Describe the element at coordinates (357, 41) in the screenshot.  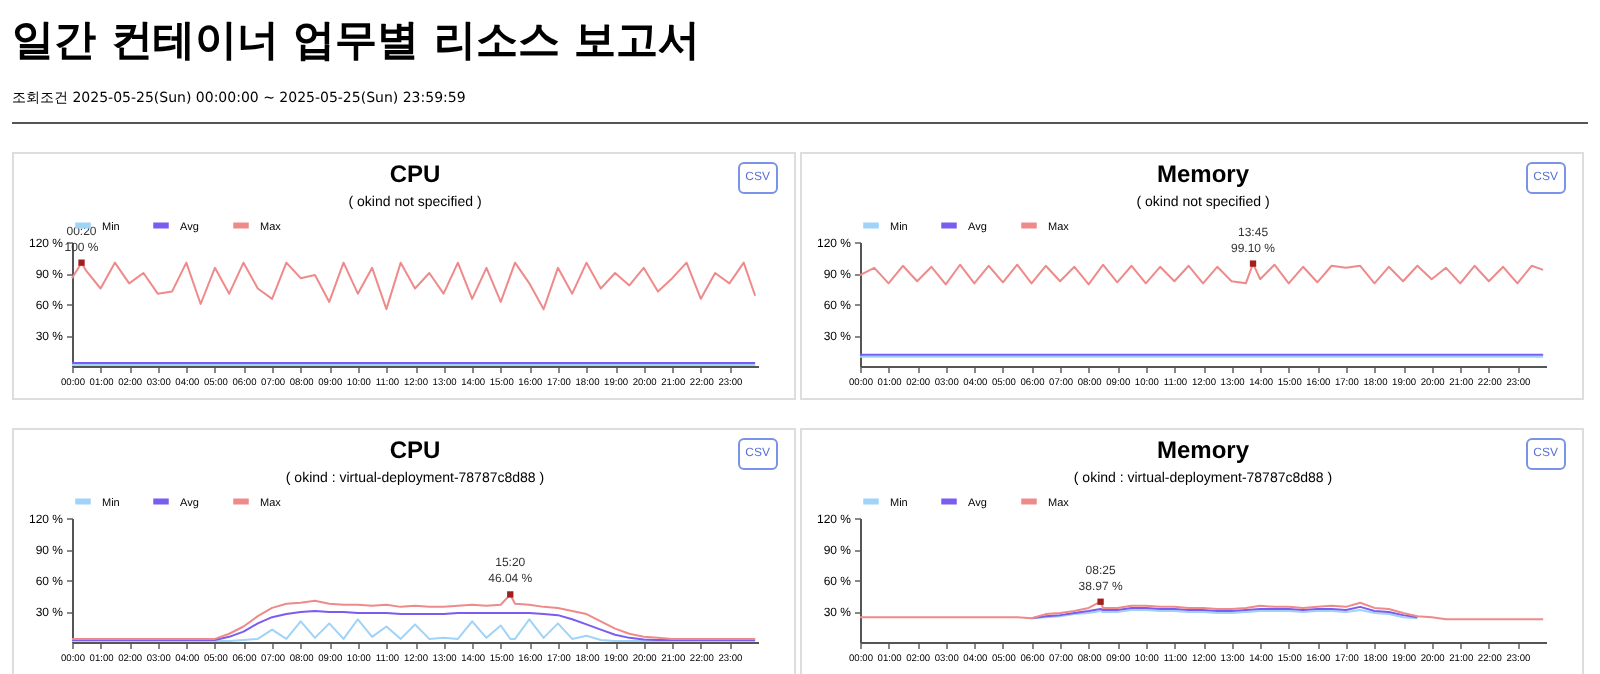
I see `text: 일간 컨테이너 업무별 리소스 보고서` at that location.